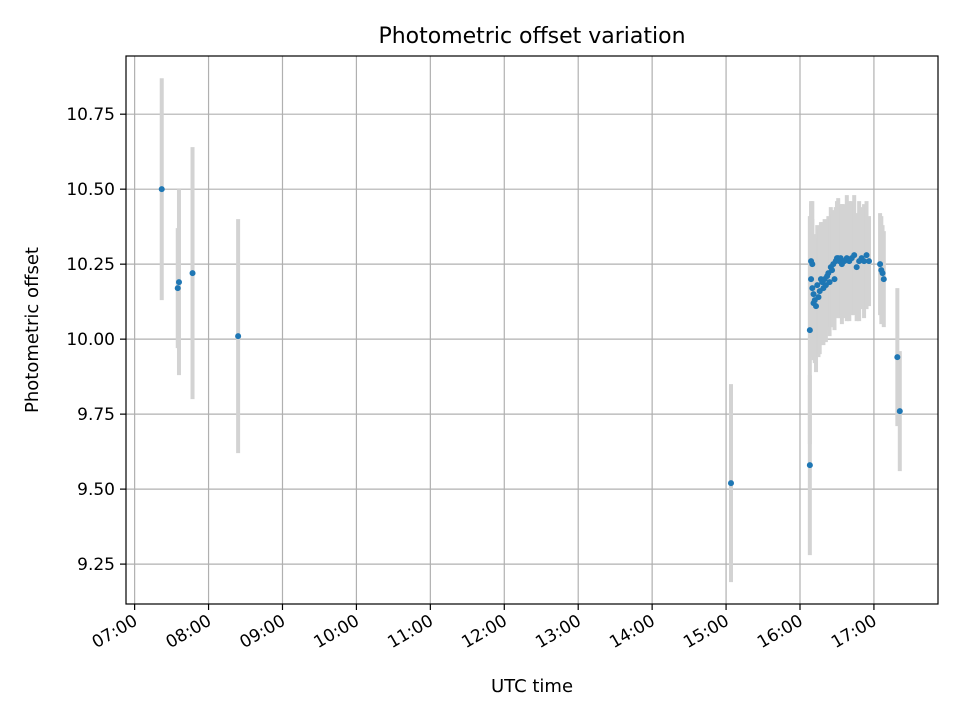  What do you see at coordinates (96, 490) in the screenshot?
I see `y-tick-label: 9.50` at bounding box center [96, 490].